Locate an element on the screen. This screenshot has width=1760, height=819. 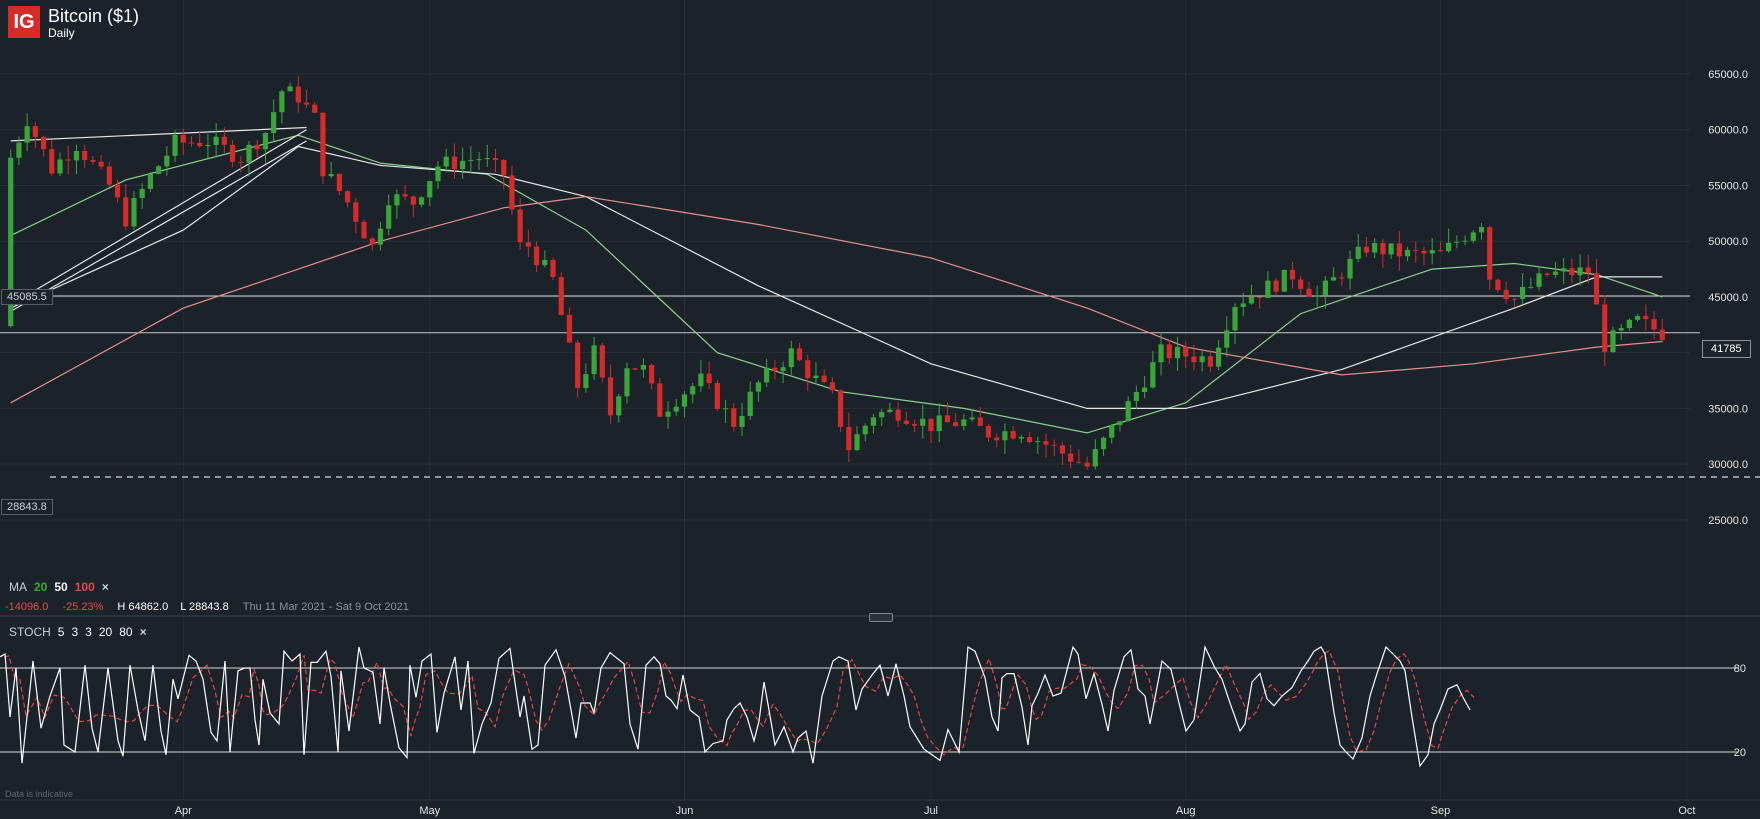
ma-close-icon: × is located at coordinates (105, 587).